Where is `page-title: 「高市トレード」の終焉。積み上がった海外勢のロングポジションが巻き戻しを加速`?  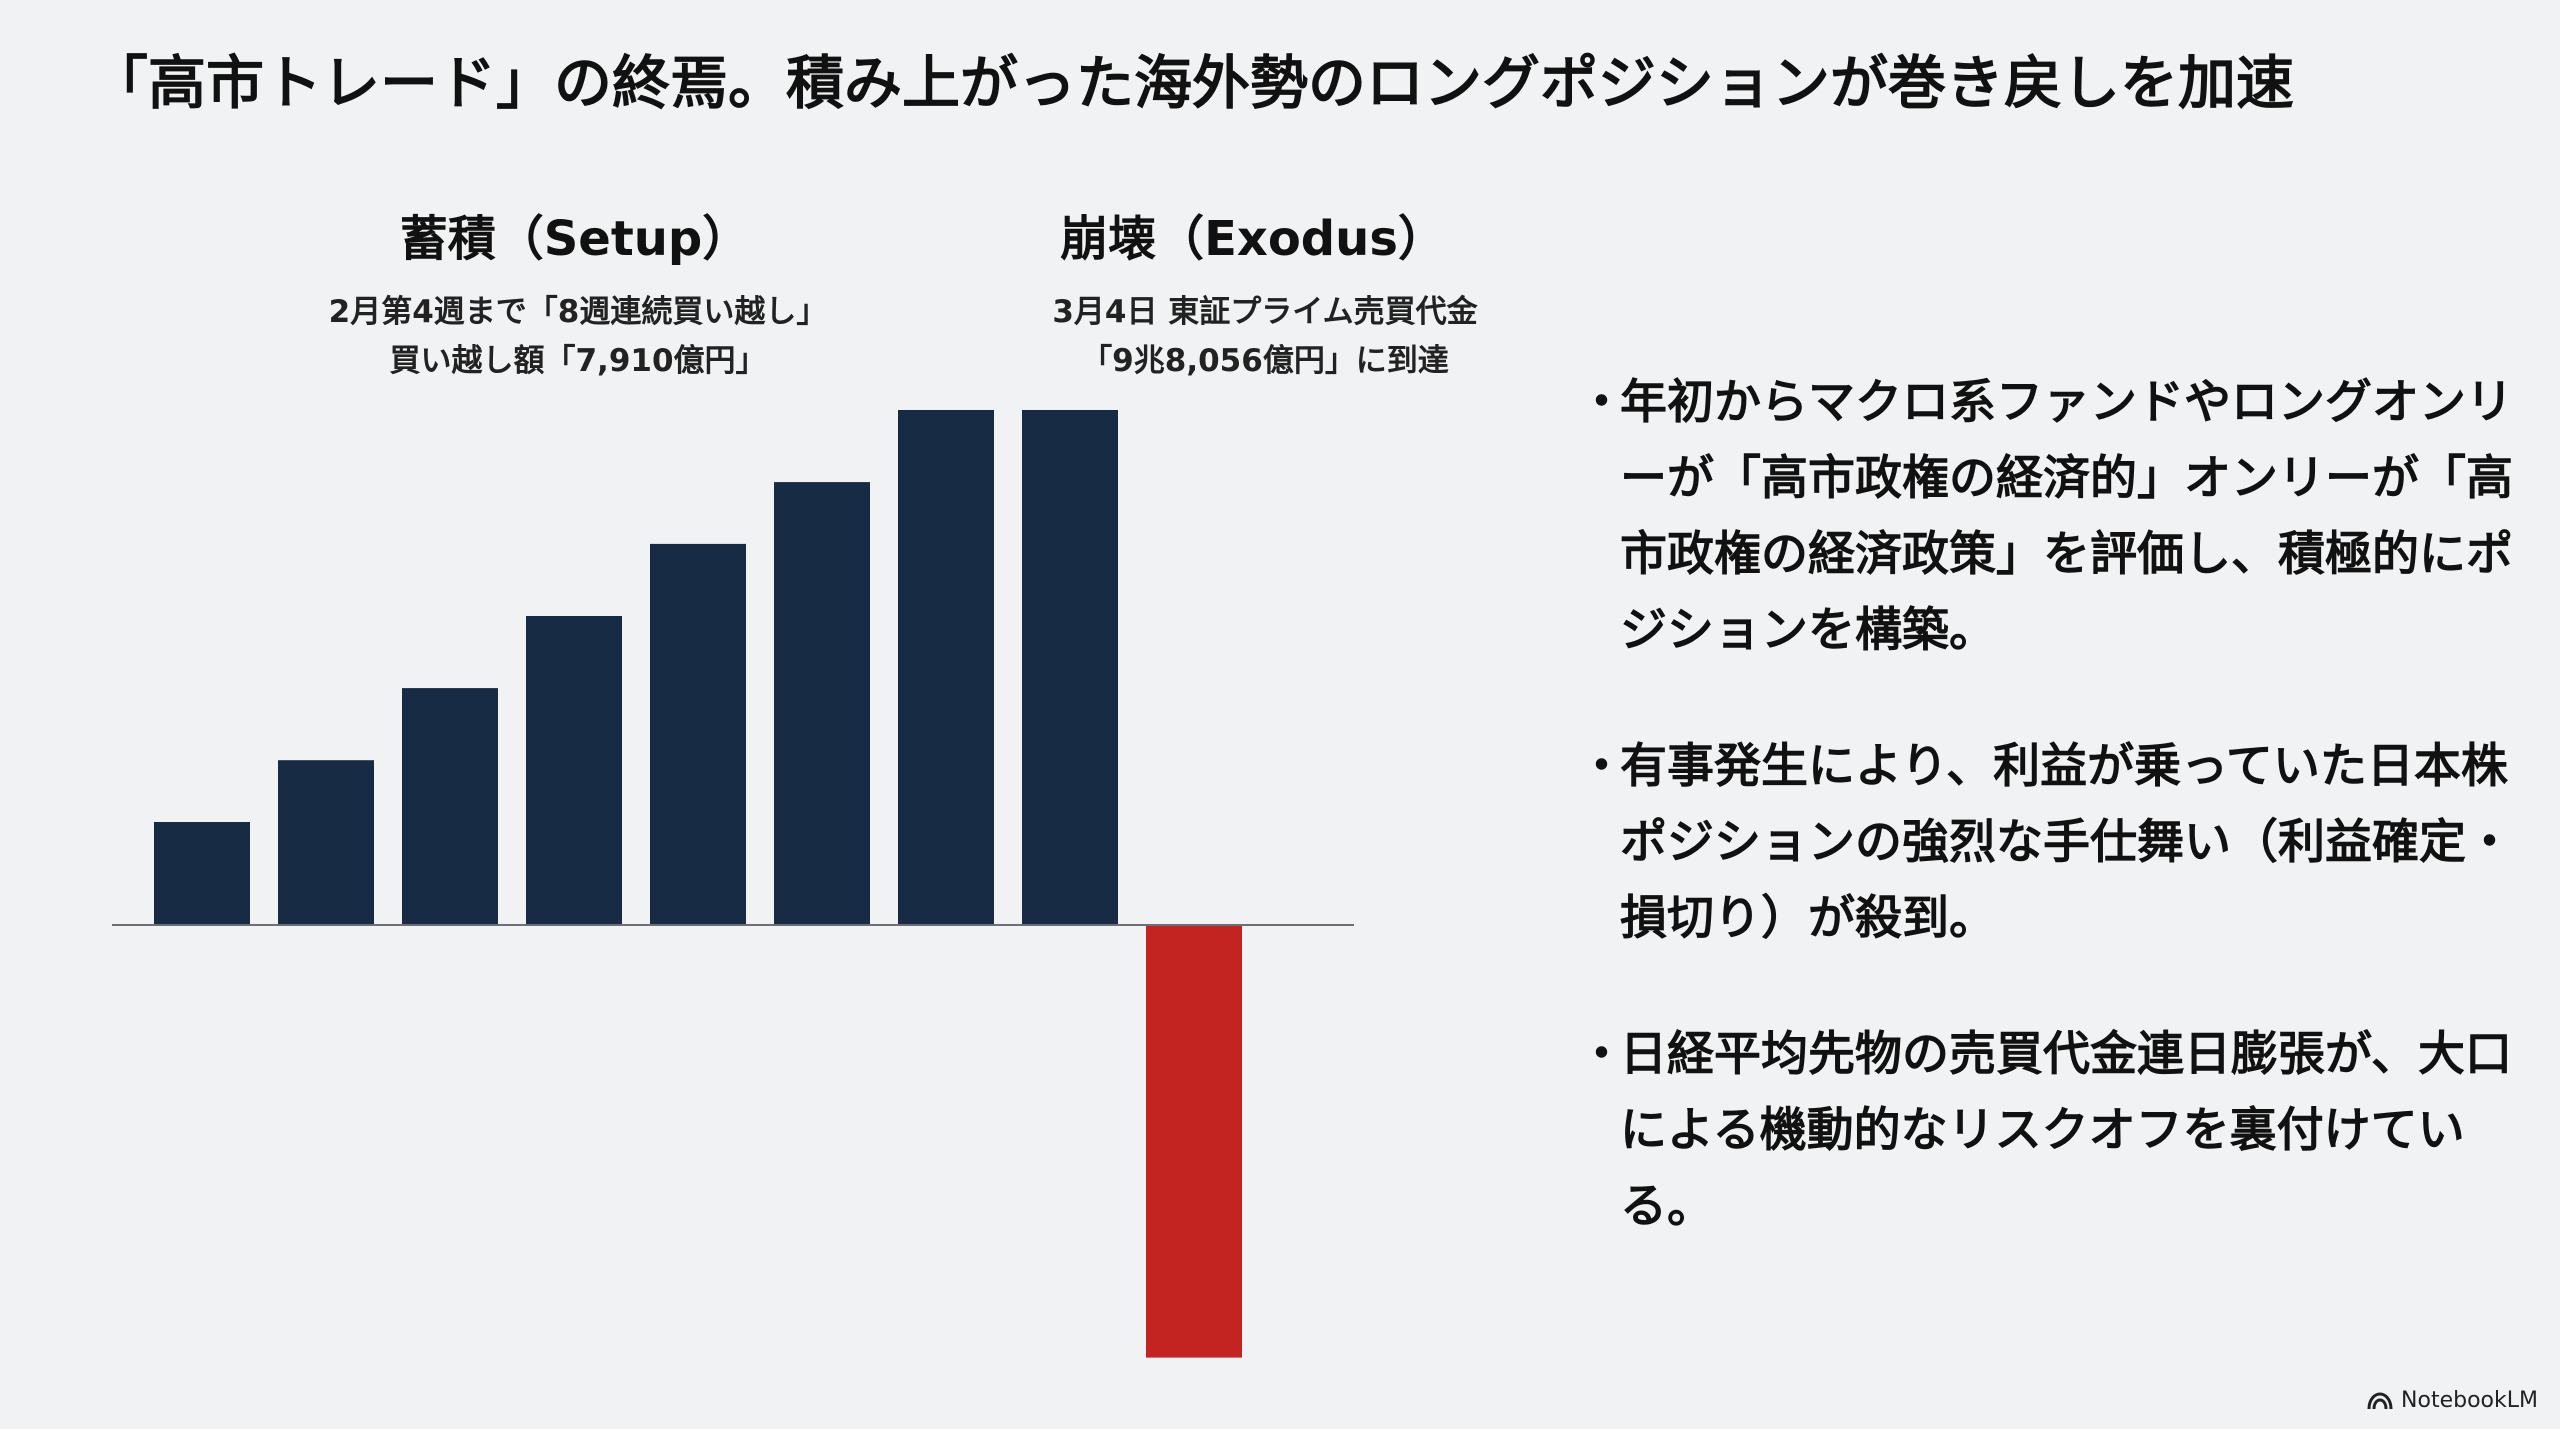
page-title: 「高市トレード」の終焉。積み上がった海外勢のロングポジションが巻き戻しを加速 is located at coordinates (1192, 83).